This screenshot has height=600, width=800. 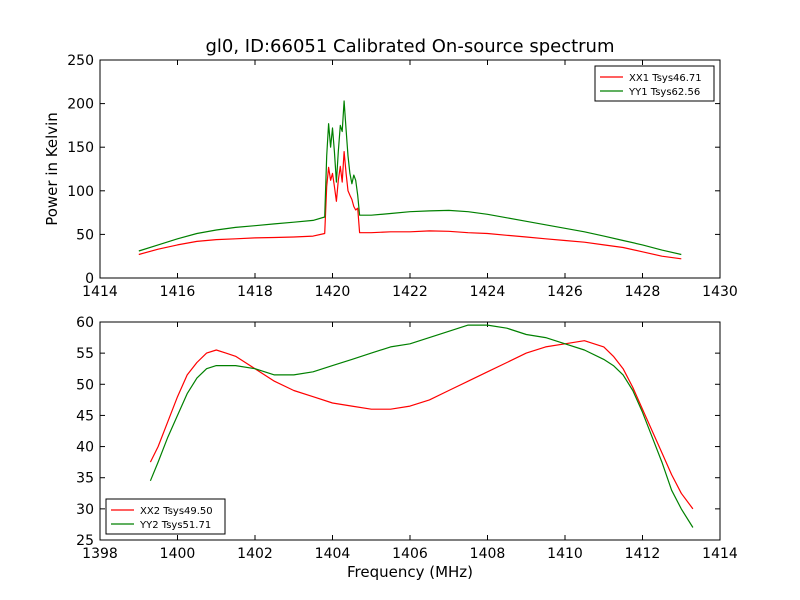 What do you see at coordinates (565, 554) in the screenshot?
I see `x-tick-label: 1410` at bounding box center [565, 554].